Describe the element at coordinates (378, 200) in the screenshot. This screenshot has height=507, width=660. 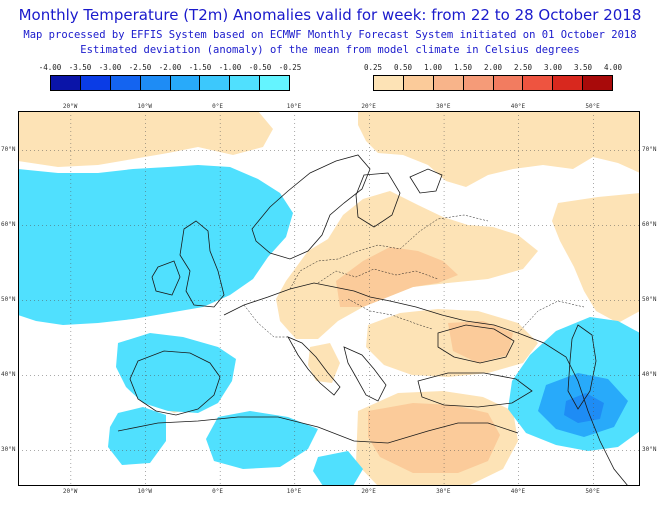
I see `coast-finland` at that location.